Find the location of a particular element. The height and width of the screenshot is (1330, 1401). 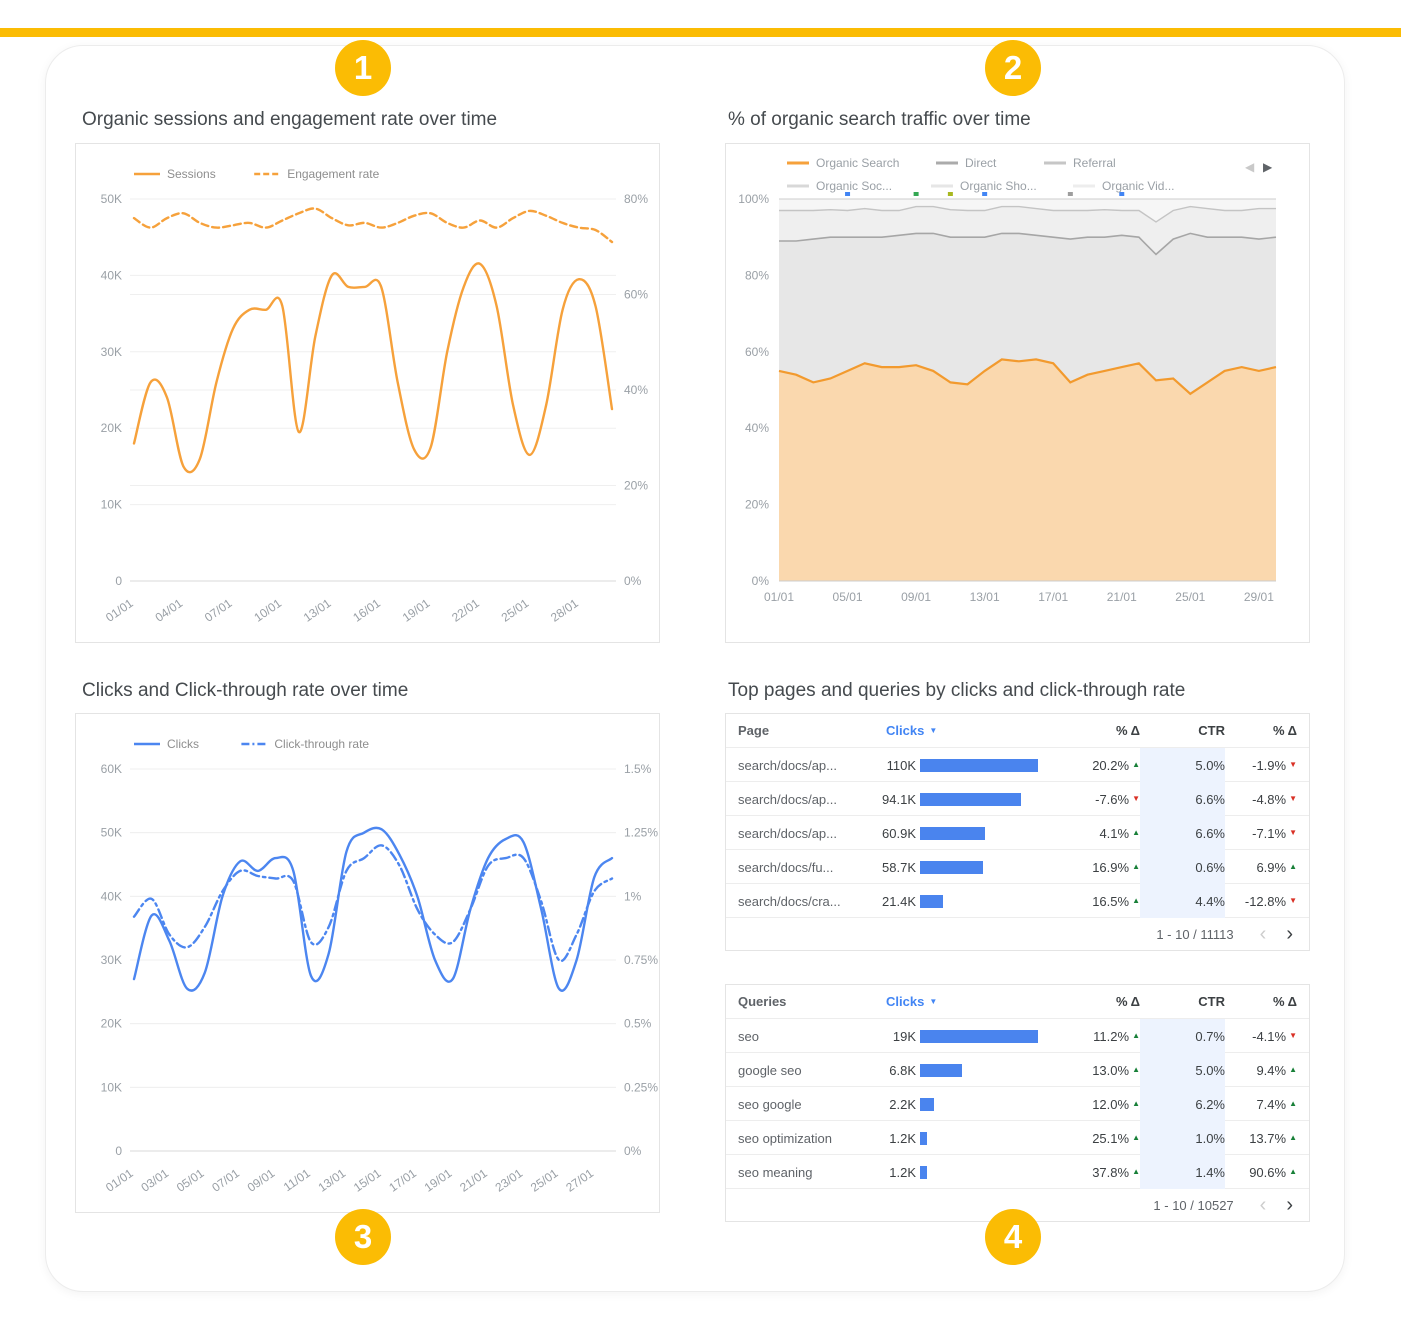

x-axis-tick-label: 29/01 is located at coordinates (1259, 597).